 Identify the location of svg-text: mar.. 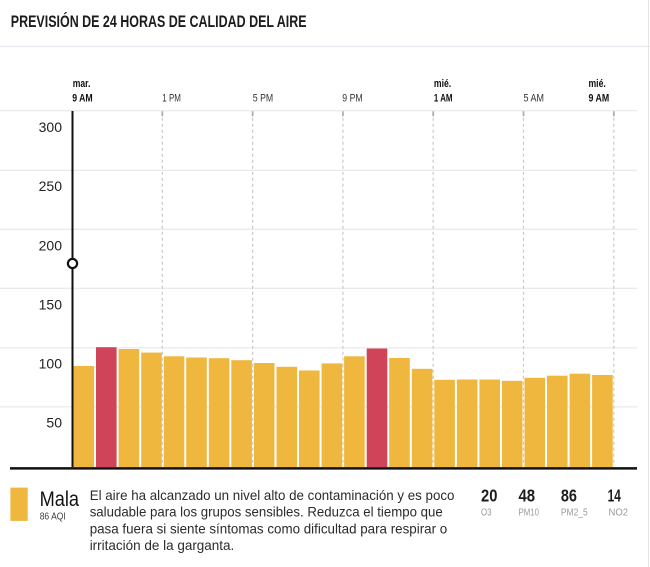
(82, 84).